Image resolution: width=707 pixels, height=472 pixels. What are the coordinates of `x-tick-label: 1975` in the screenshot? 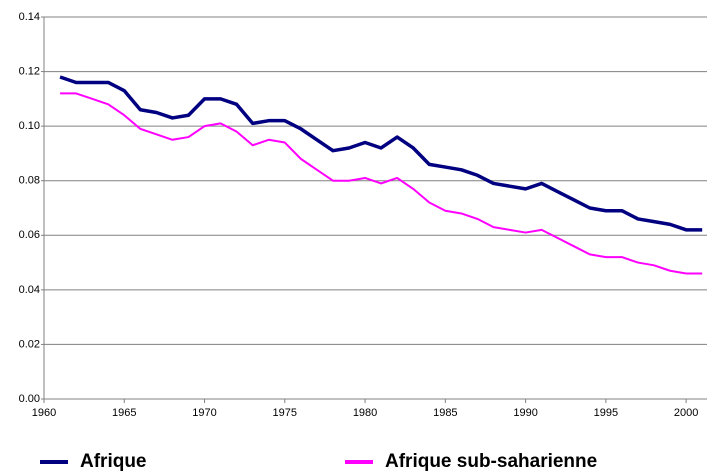 It's located at (285, 413).